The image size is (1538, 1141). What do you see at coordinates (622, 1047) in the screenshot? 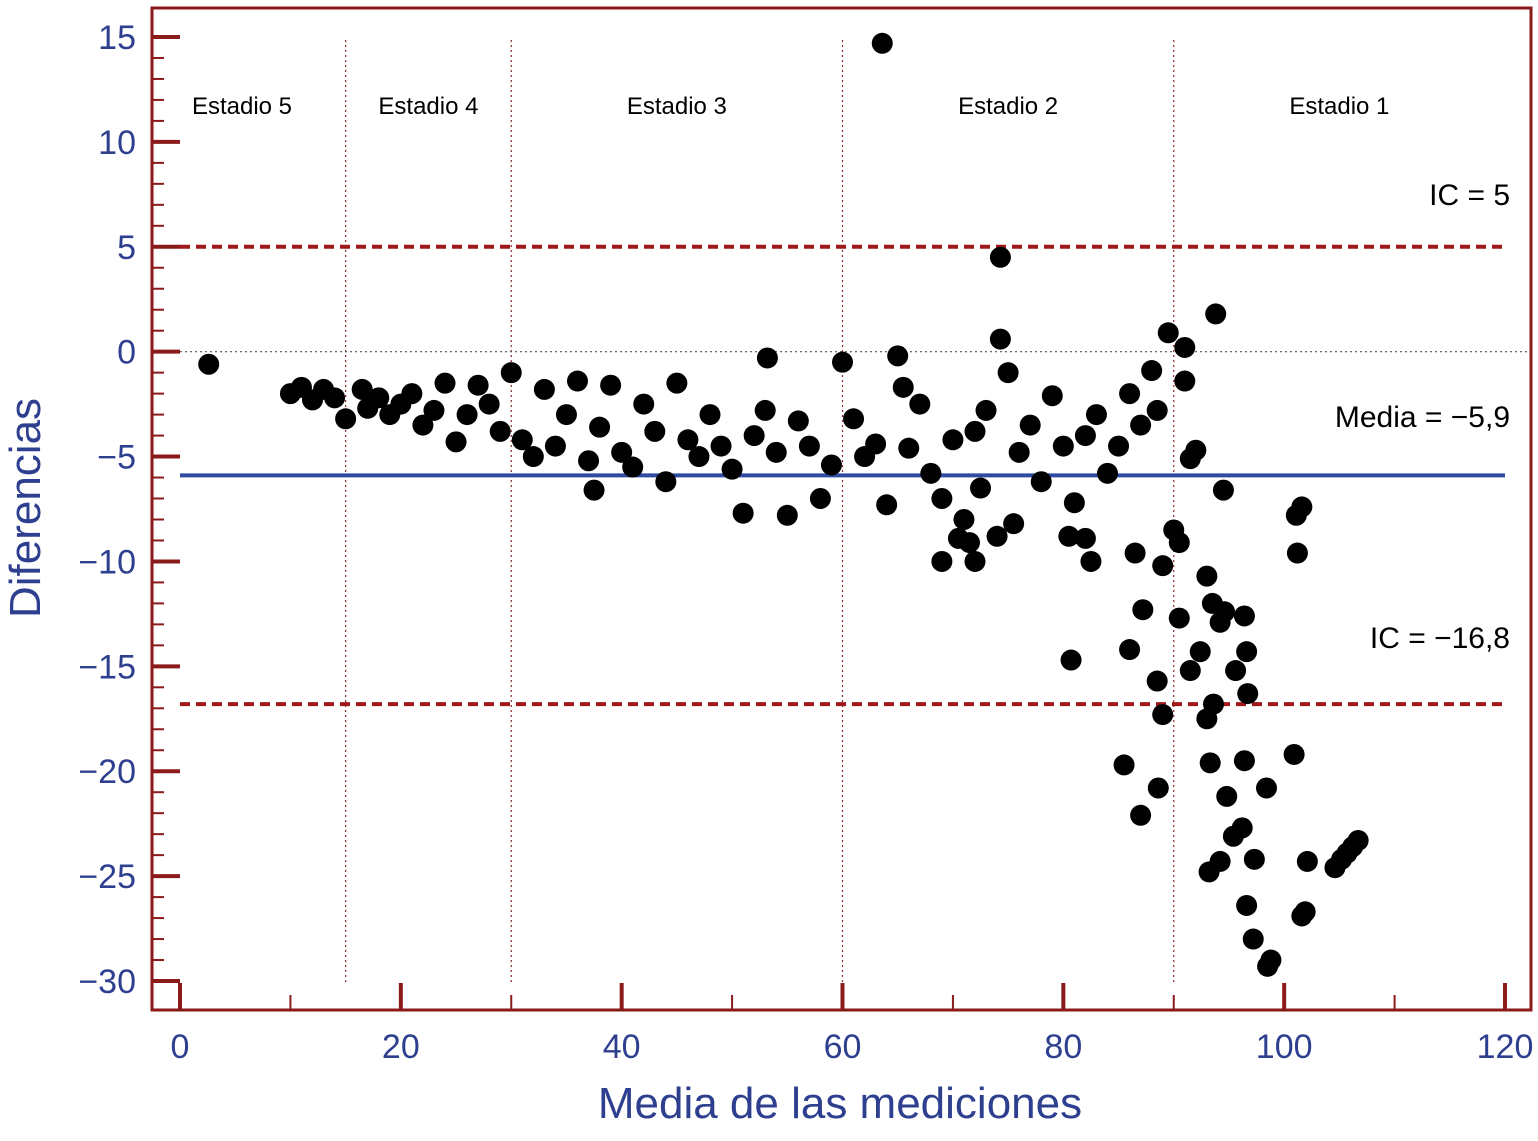
I see `x-tick-label: 40` at bounding box center [622, 1047].